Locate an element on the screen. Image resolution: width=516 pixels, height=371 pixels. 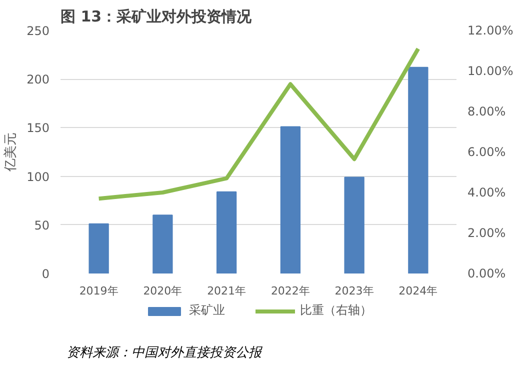
y2-tick-label: 12.00% is located at coordinates (491, 31).